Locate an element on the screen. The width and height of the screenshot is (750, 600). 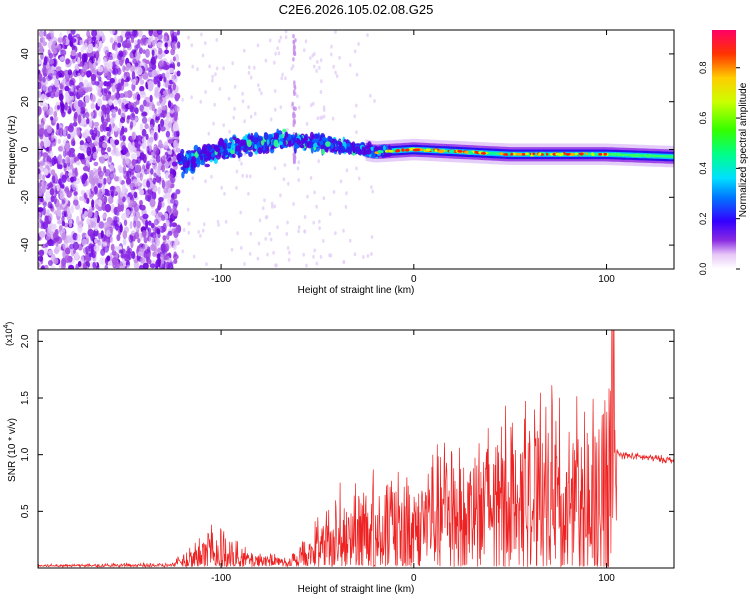
x-tick-label: 100 is located at coordinates (606, 578).